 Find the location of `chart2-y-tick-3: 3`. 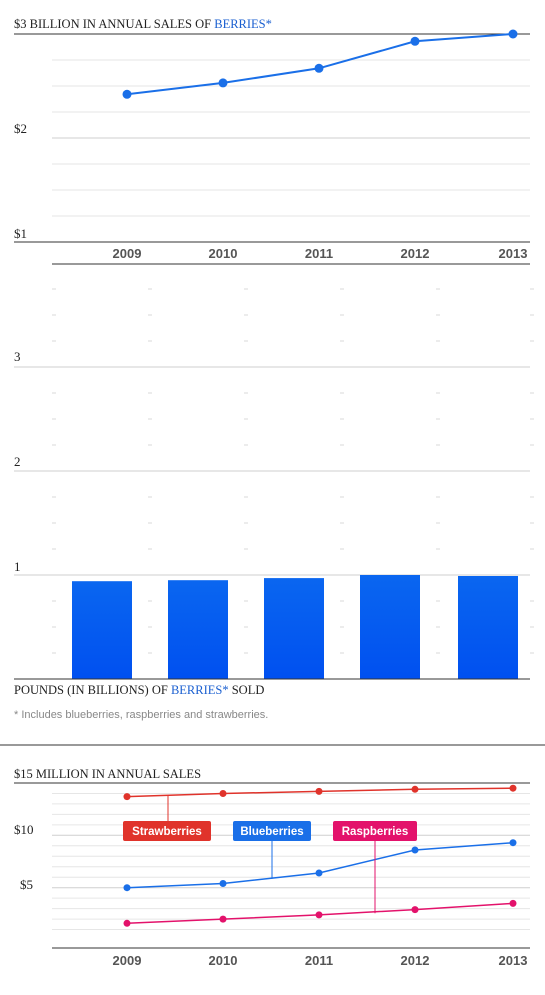

chart2-y-tick-3: 3 is located at coordinates (17, 356).